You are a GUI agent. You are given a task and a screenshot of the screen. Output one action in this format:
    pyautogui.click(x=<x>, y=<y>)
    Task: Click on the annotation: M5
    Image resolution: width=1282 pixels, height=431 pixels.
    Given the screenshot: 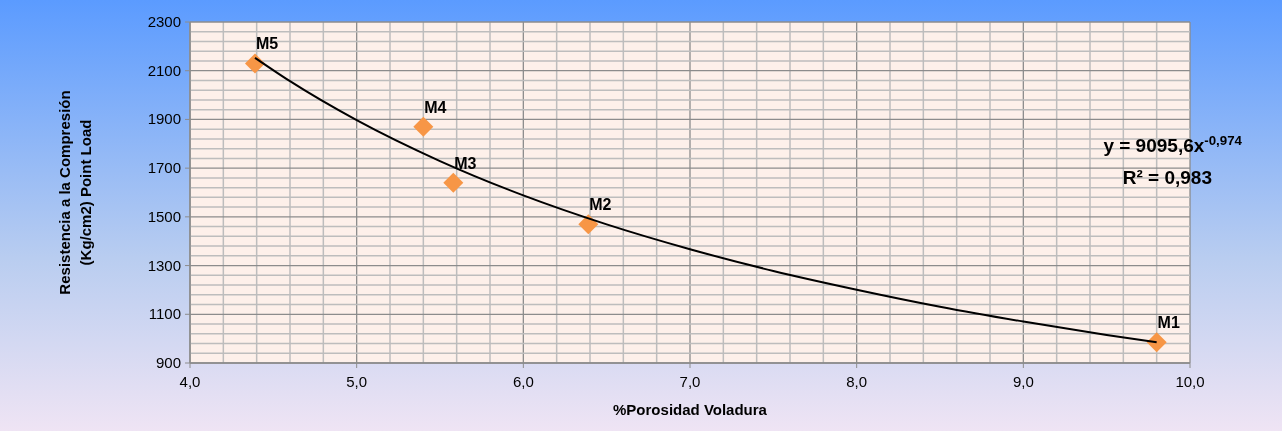 What is the action you would take?
    pyautogui.click(x=267, y=44)
    